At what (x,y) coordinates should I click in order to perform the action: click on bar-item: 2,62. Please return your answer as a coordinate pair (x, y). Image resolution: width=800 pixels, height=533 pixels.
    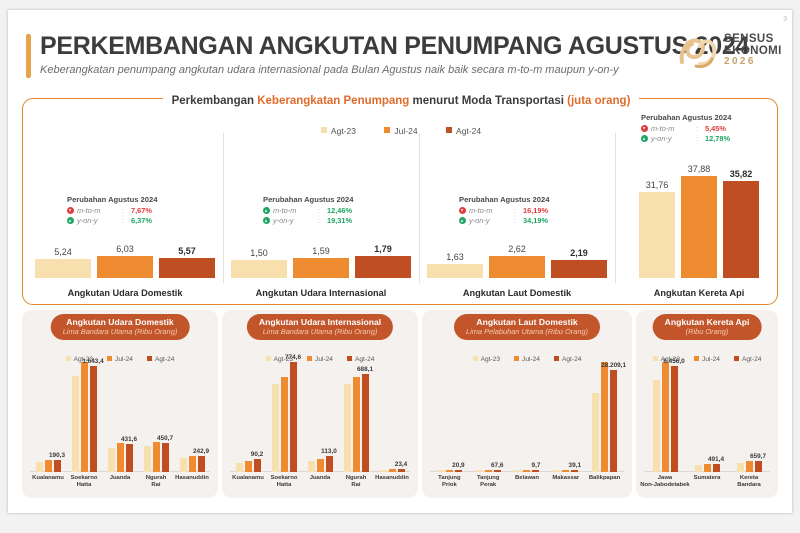
    Looking at the image, I should click on (517, 261).